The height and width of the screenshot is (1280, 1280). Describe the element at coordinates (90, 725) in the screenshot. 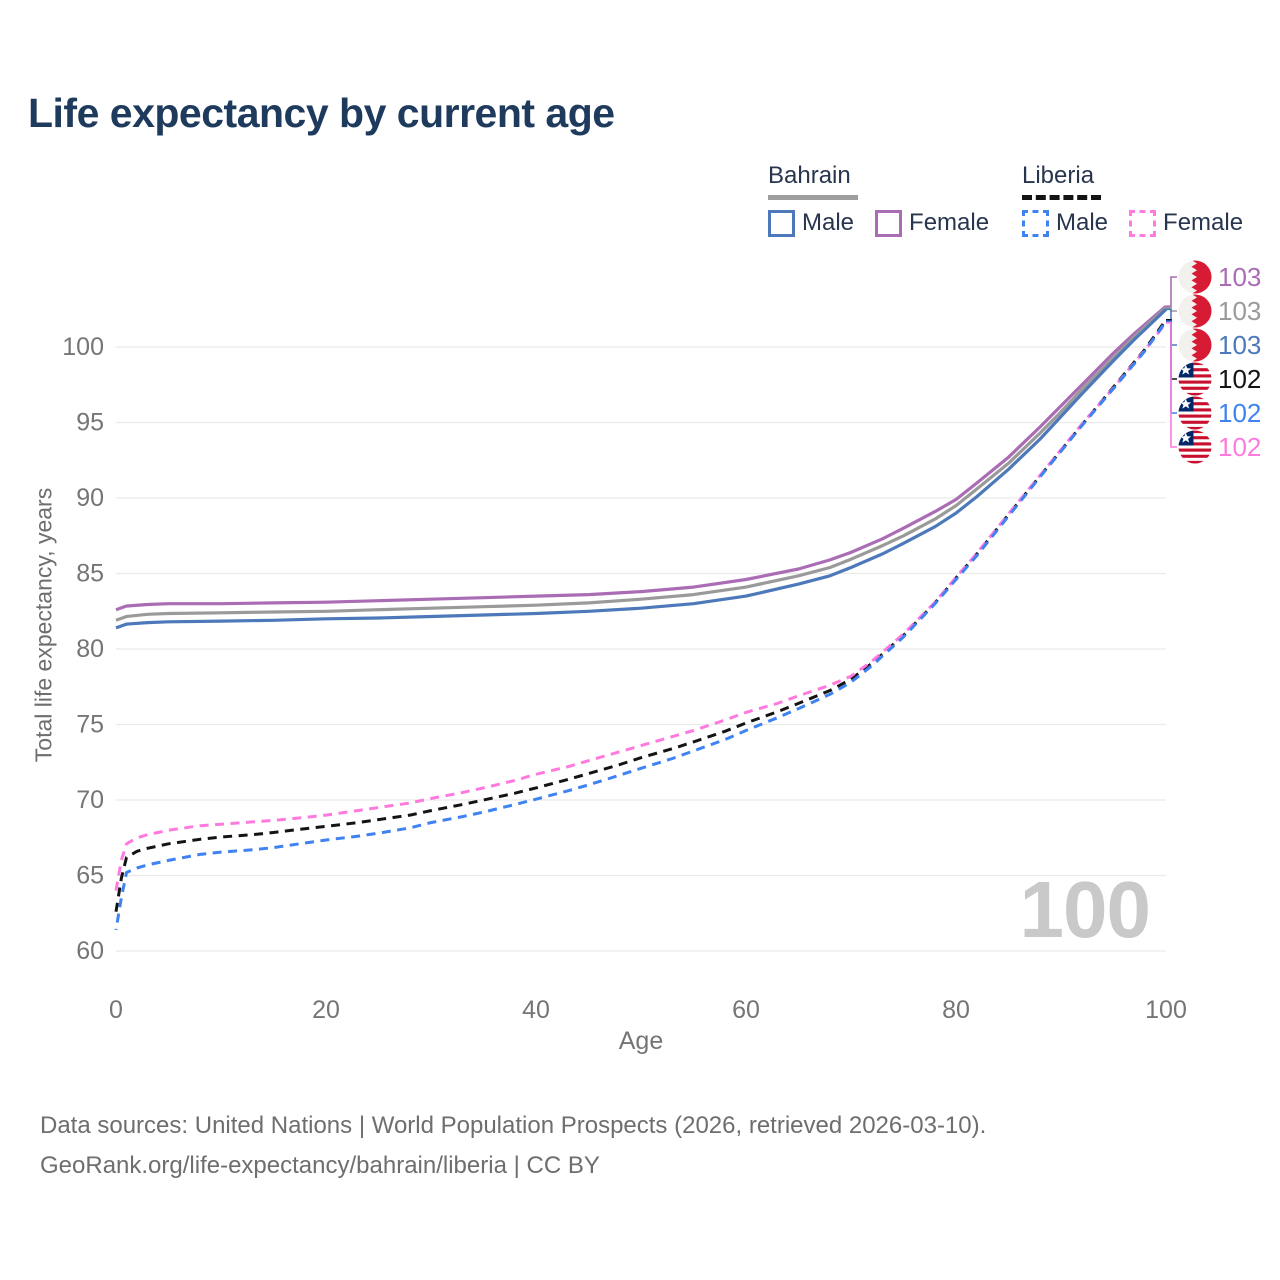

I see `y-tick-label-75: 75` at that location.